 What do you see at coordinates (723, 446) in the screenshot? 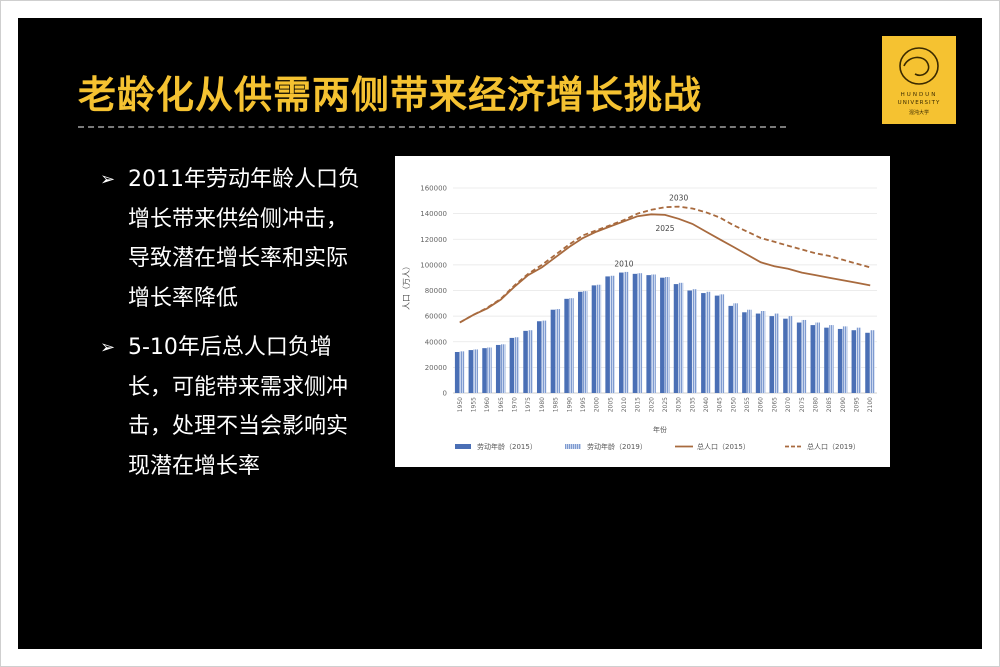
I see `legend-label: 总人口（2015）` at bounding box center [723, 446].